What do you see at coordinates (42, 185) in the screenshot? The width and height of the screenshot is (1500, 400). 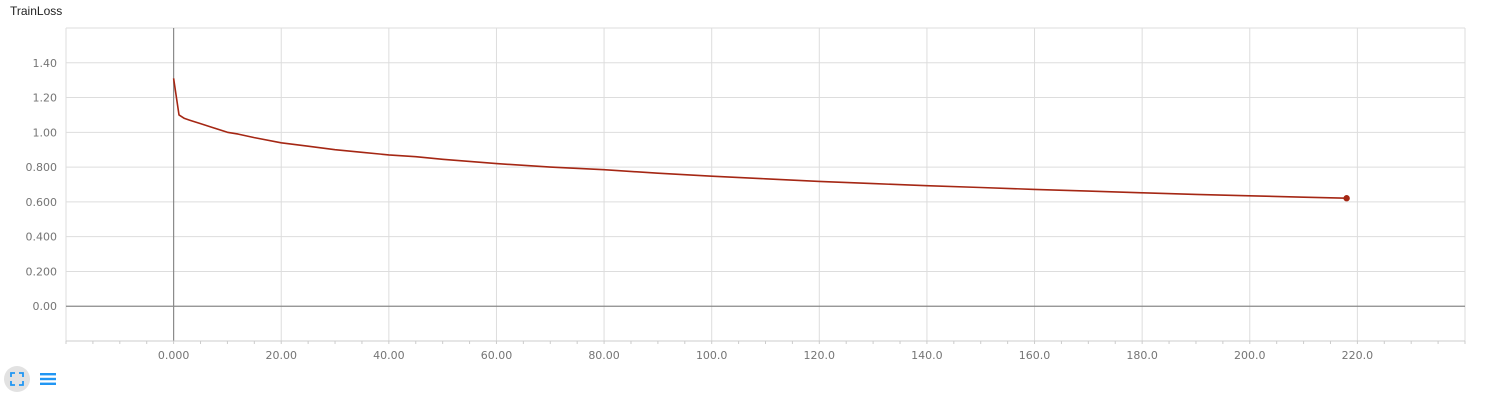 I see `y-axis-ticks: 0.00 0.200 0.400 0.600 0.800 1.00 1.20 1.40` at bounding box center [42, 185].